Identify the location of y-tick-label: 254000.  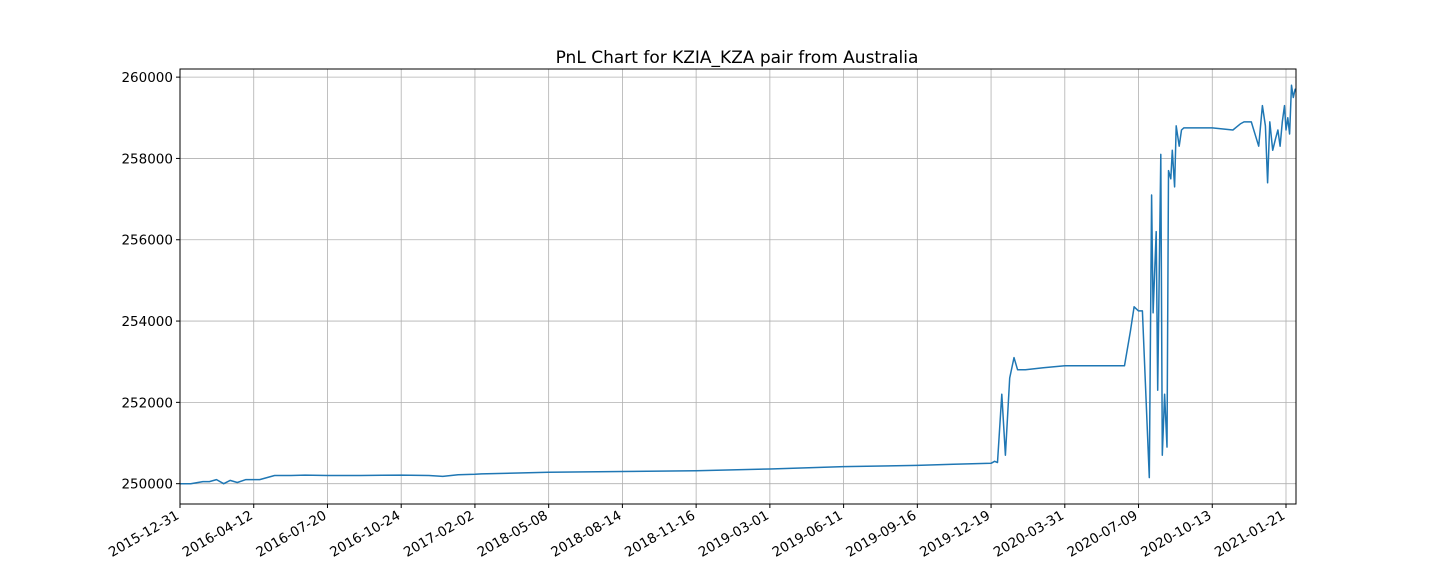
(147, 322).